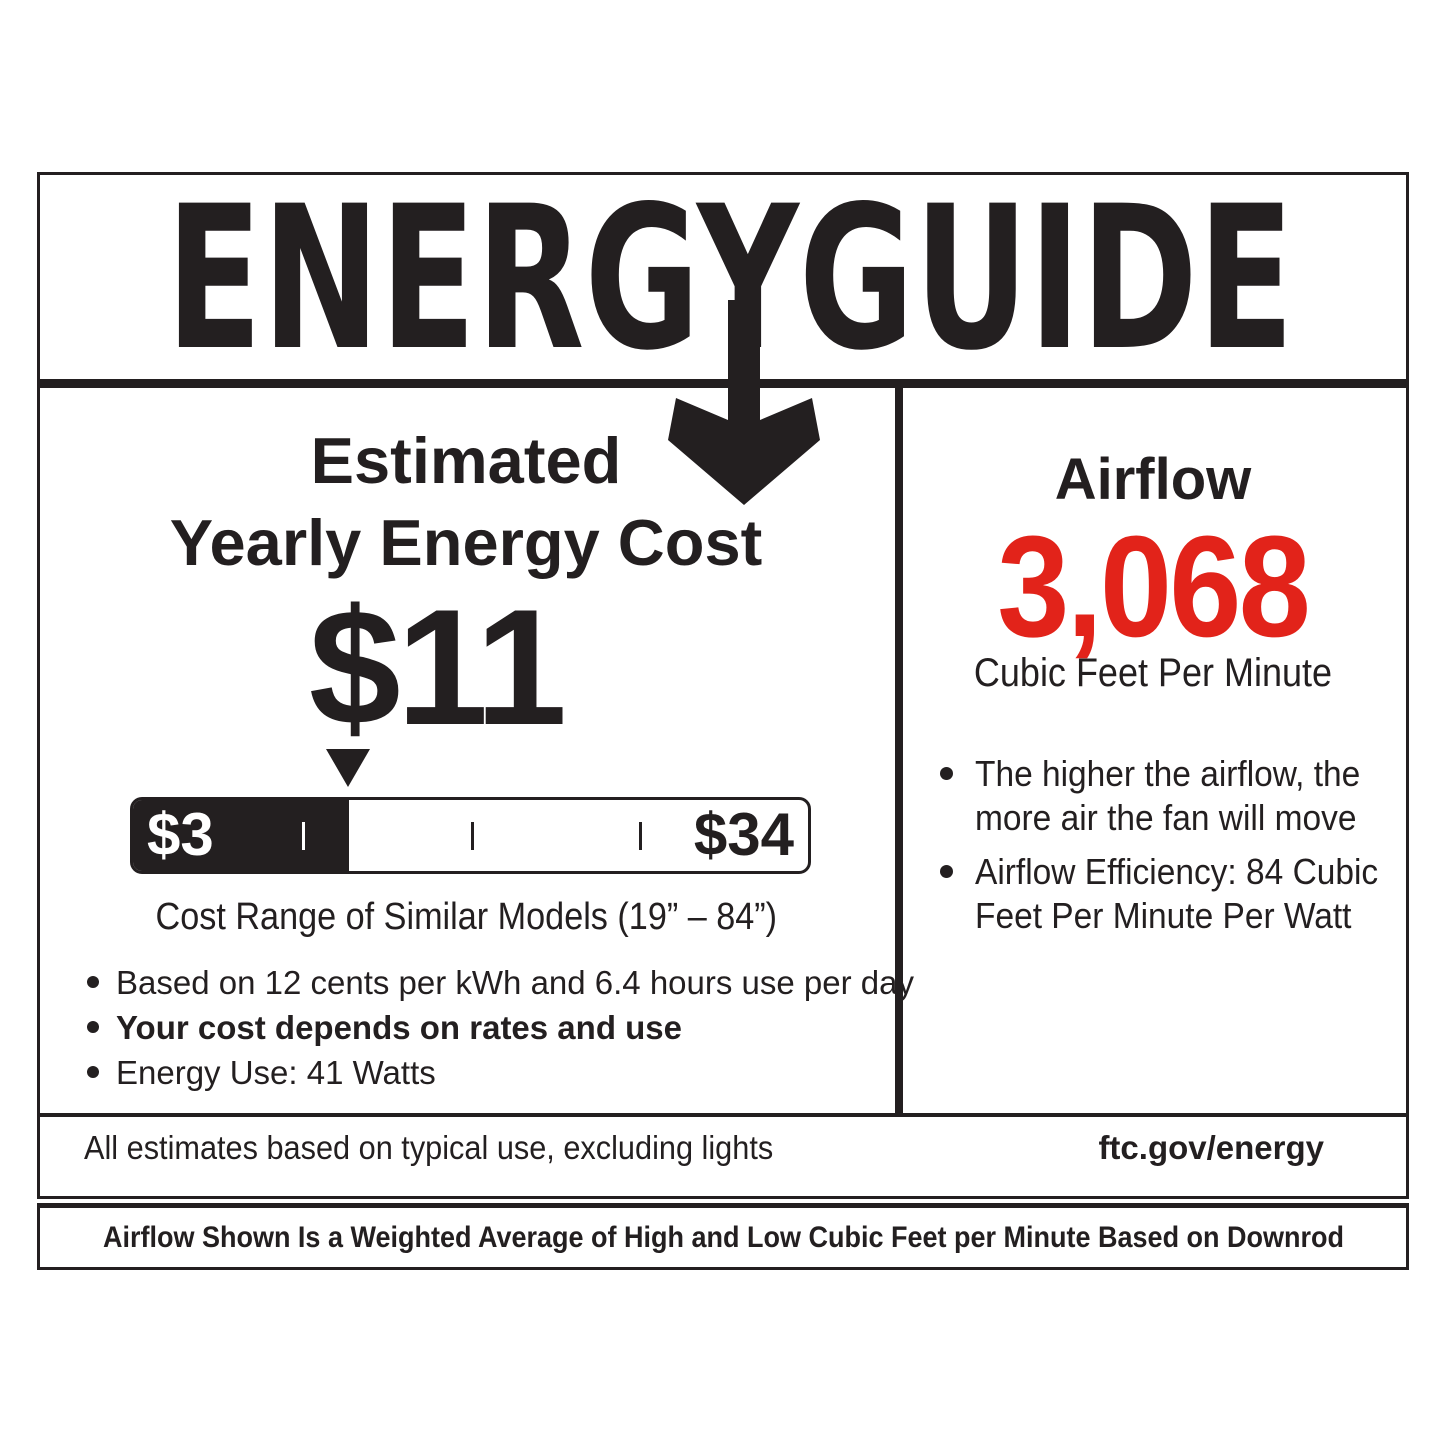  I want to click on down-arrow-icon, so click(744, 402).